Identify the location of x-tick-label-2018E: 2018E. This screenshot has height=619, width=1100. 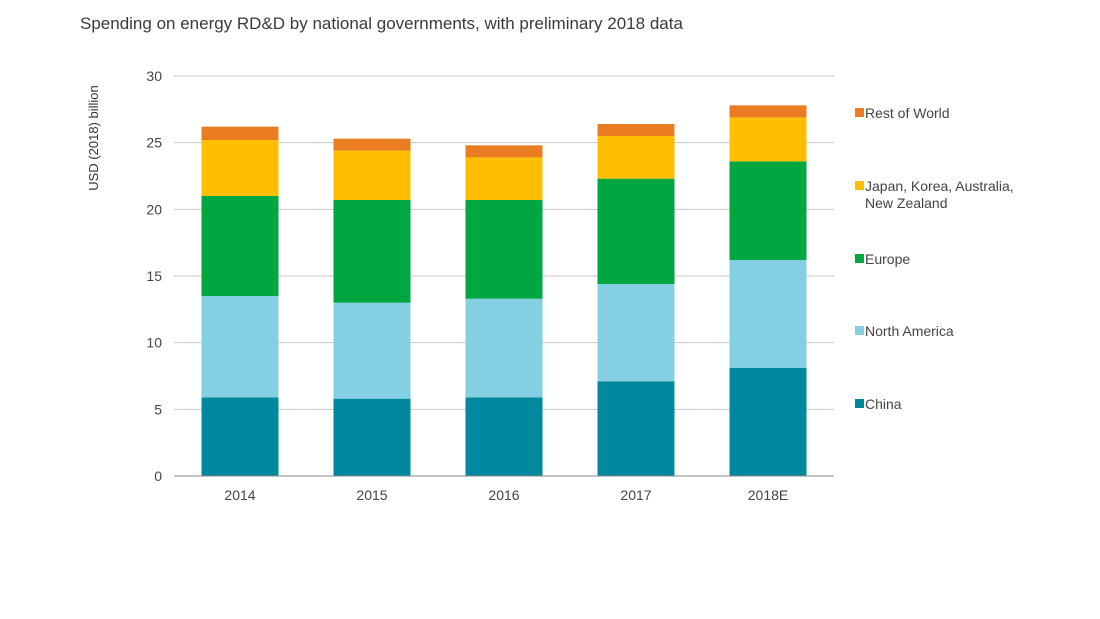
(768, 495).